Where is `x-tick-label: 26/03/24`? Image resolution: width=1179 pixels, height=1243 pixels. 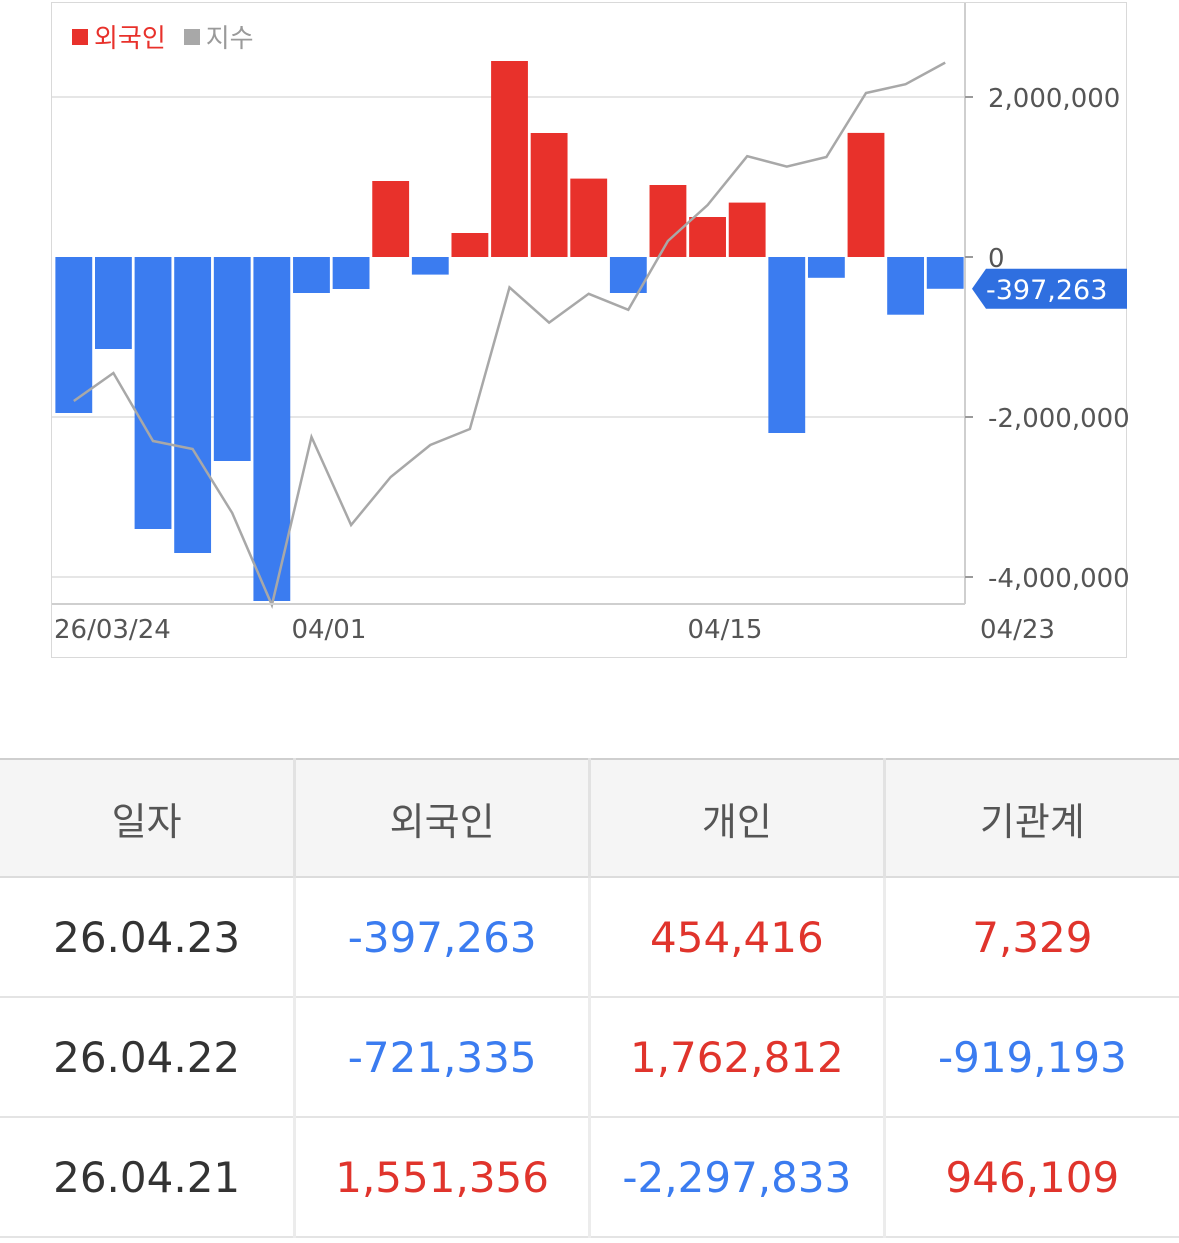
x-tick-label: 26/03/24 is located at coordinates (112, 630).